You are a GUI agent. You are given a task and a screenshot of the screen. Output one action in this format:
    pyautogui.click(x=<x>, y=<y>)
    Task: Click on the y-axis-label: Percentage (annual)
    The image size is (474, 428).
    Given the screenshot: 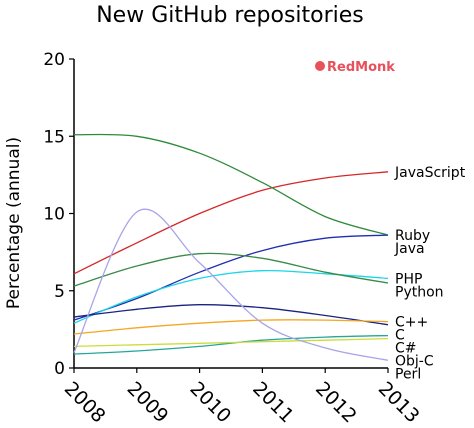 What is the action you would take?
    pyautogui.click(x=14, y=223)
    